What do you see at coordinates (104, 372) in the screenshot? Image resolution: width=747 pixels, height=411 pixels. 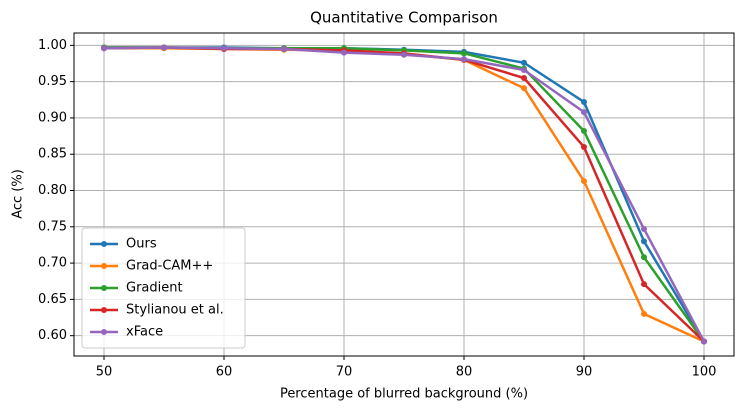 I see `x-tick-label: 50` at bounding box center [104, 372].